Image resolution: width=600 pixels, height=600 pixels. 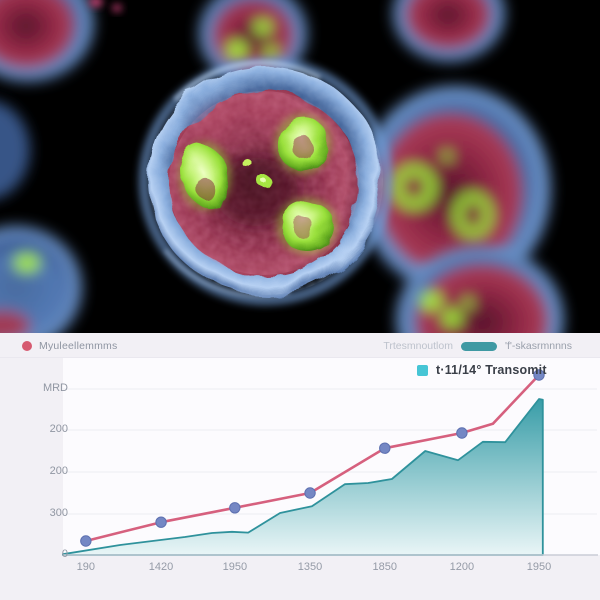 I want to click on x-tick-label: 1420, so click(x=161, y=567).